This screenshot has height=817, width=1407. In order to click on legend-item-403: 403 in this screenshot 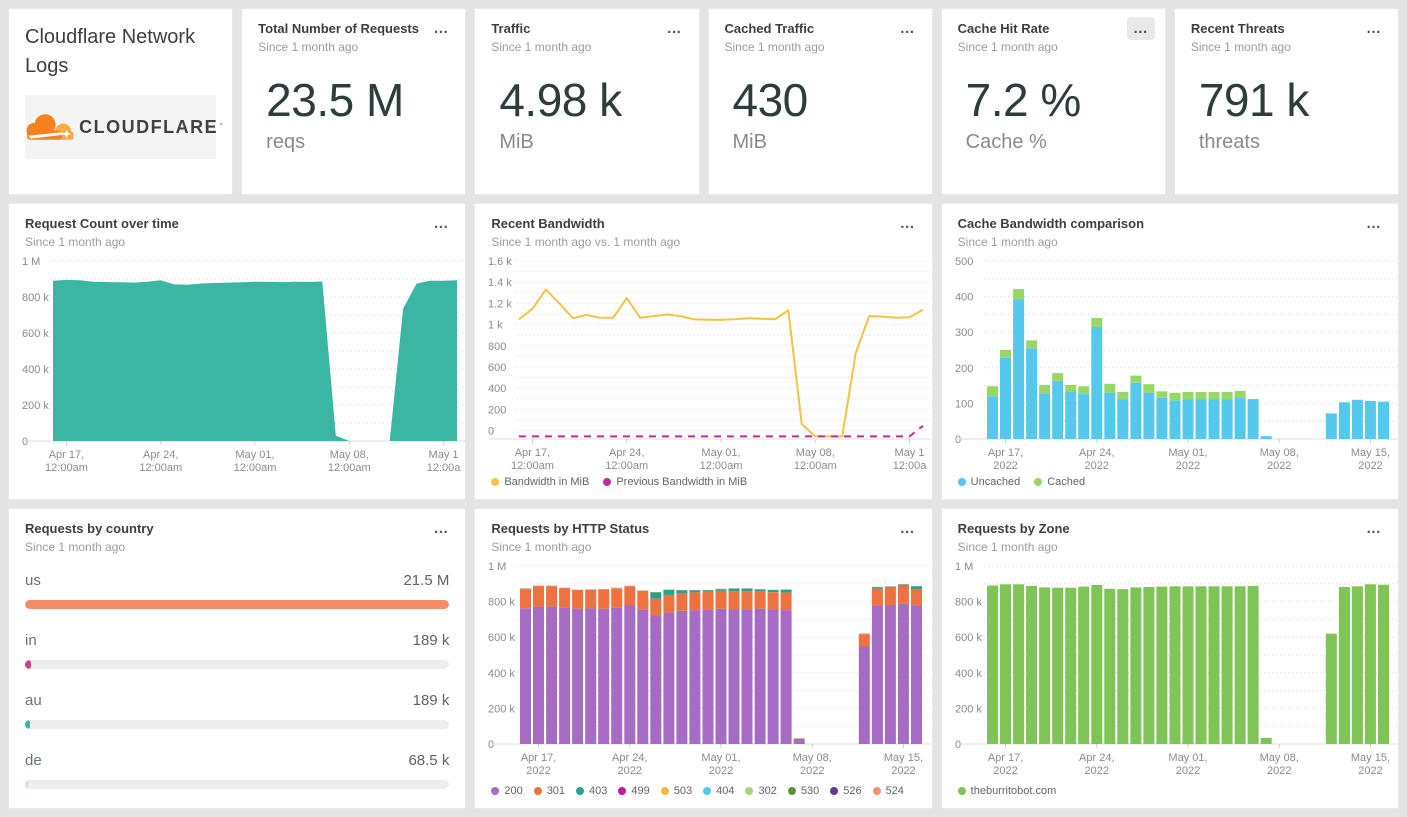, I will do `click(591, 791)`.